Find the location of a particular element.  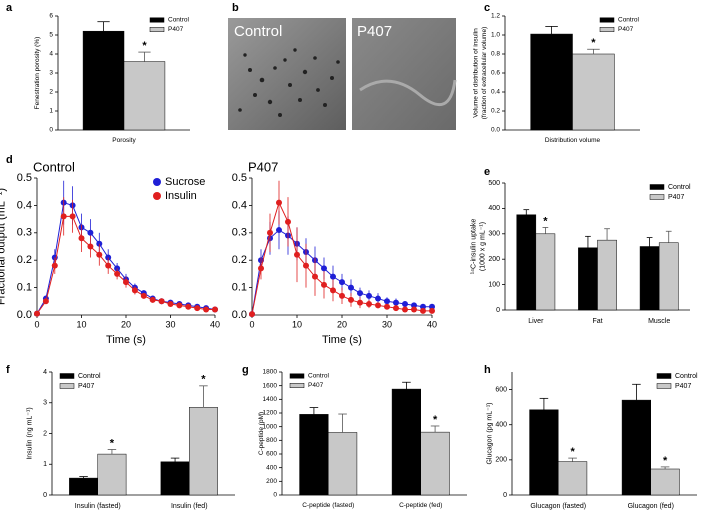

panel-letter: d is located at coordinates (9, 160).